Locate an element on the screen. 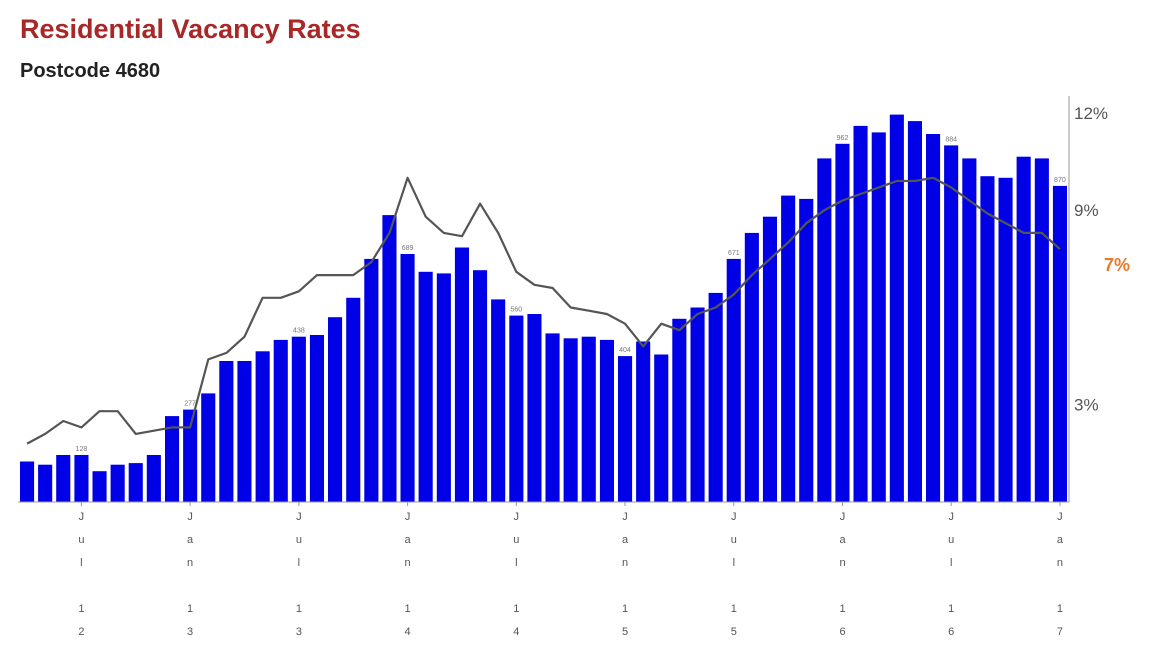 The image size is (1160, 662). x-tick-char: 2 is located at coordinates (81, 632).